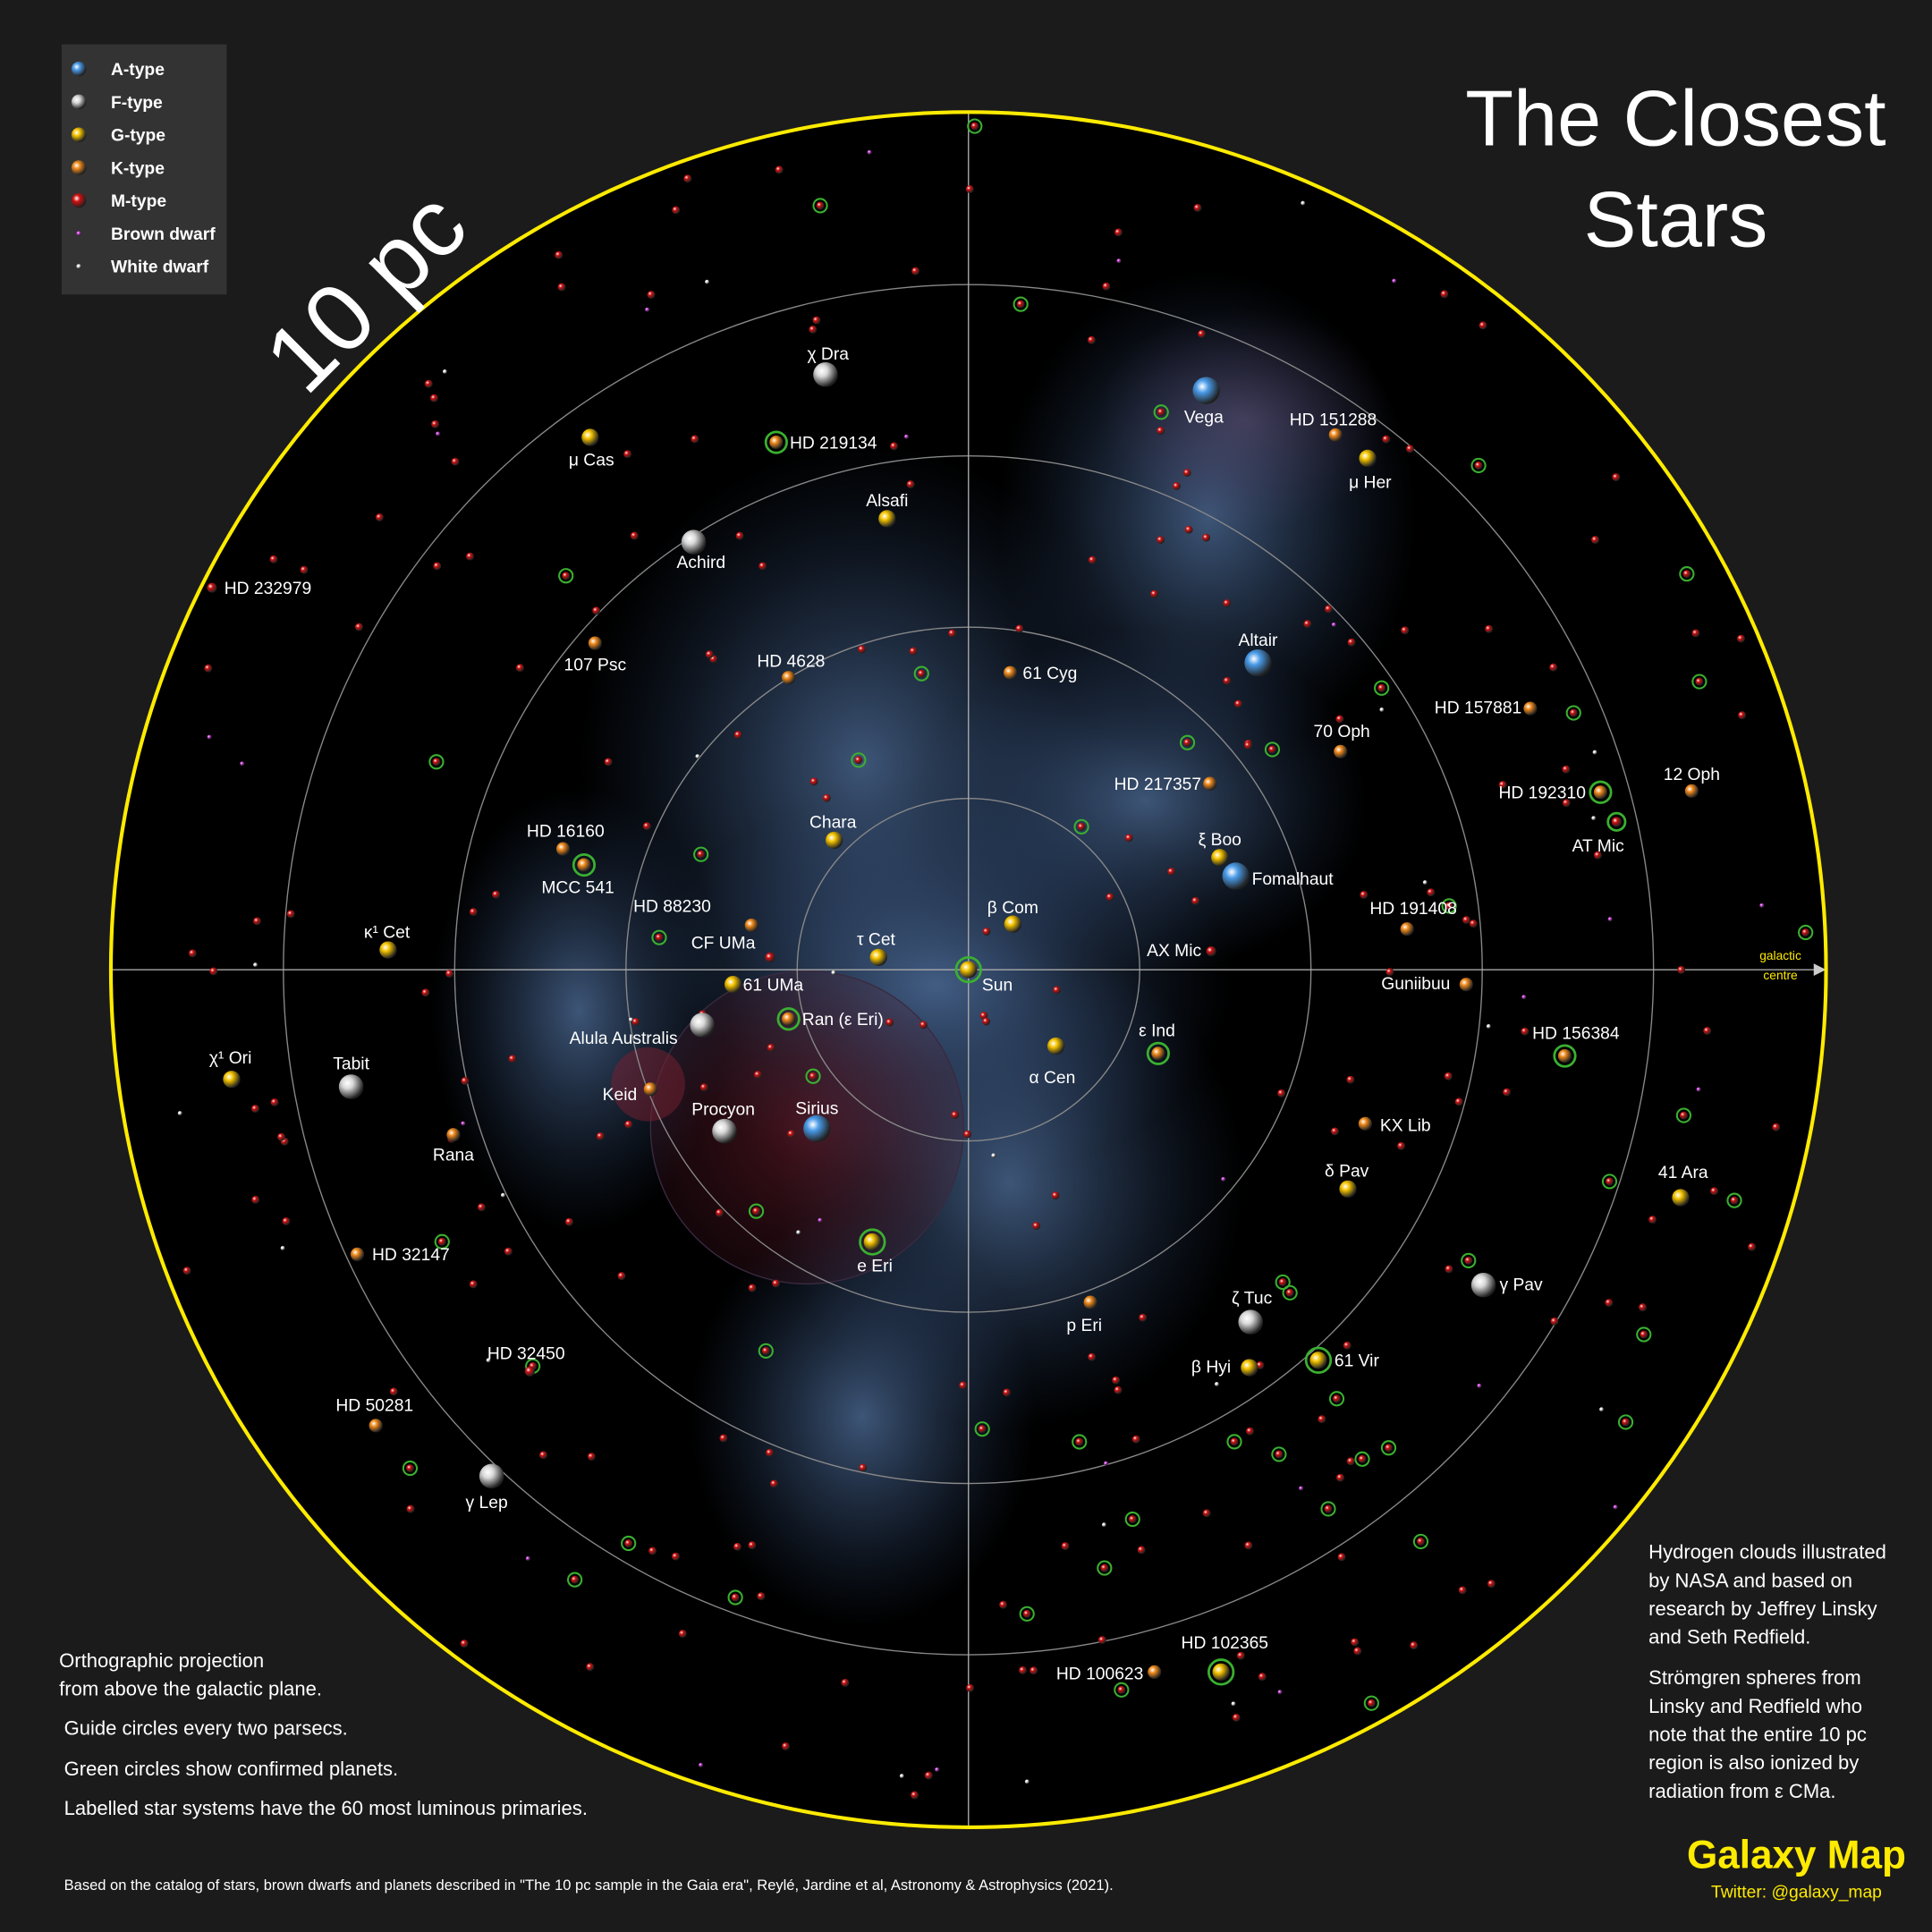  Describe the element at coordinates (206, 1728) in the screenshot. I see `note-line: Guide circles every two parsecs.` at that location.